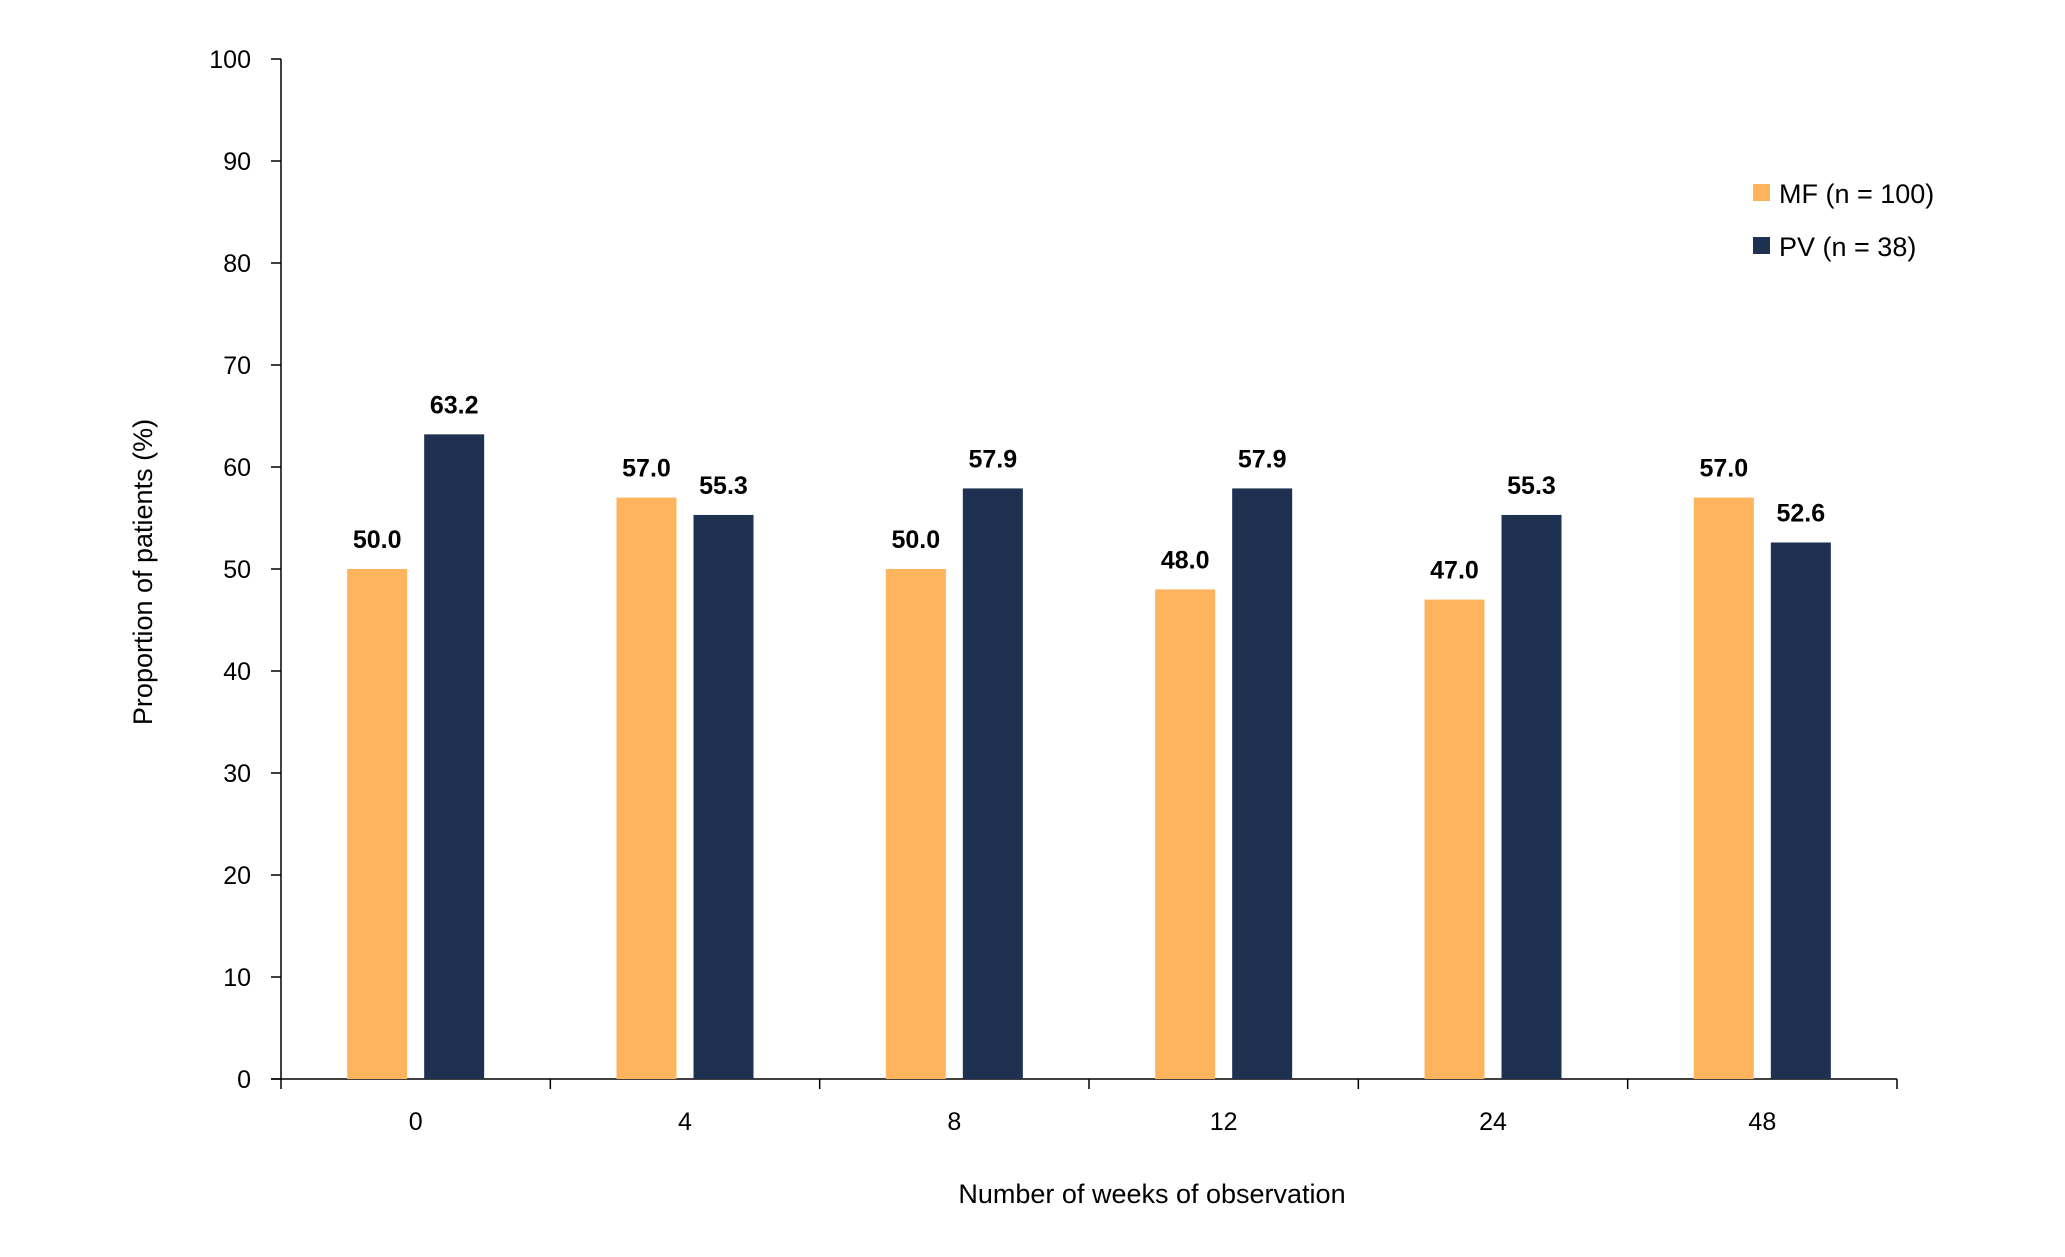 This screenshot has height=1257, width=2065. I want to click on x-tick-label: 4, so click(685, 1122).